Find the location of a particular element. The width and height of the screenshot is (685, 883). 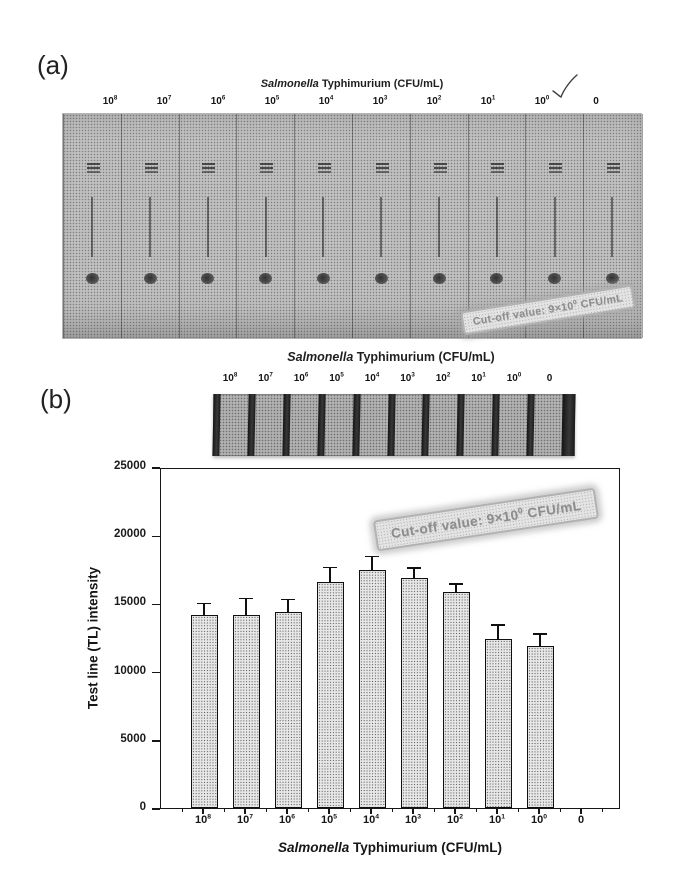

montage-strip-label: 103 is located at coordinates (407, 377).